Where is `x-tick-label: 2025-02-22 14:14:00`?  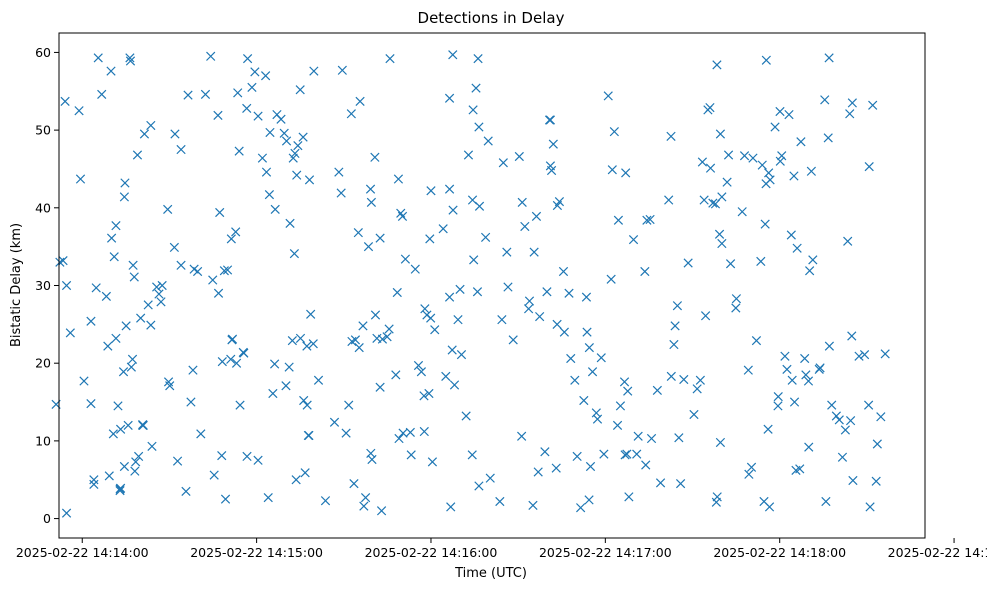
x-tick-label: 2025-02-22 14:14:00 is located at coordinates (82, 552).